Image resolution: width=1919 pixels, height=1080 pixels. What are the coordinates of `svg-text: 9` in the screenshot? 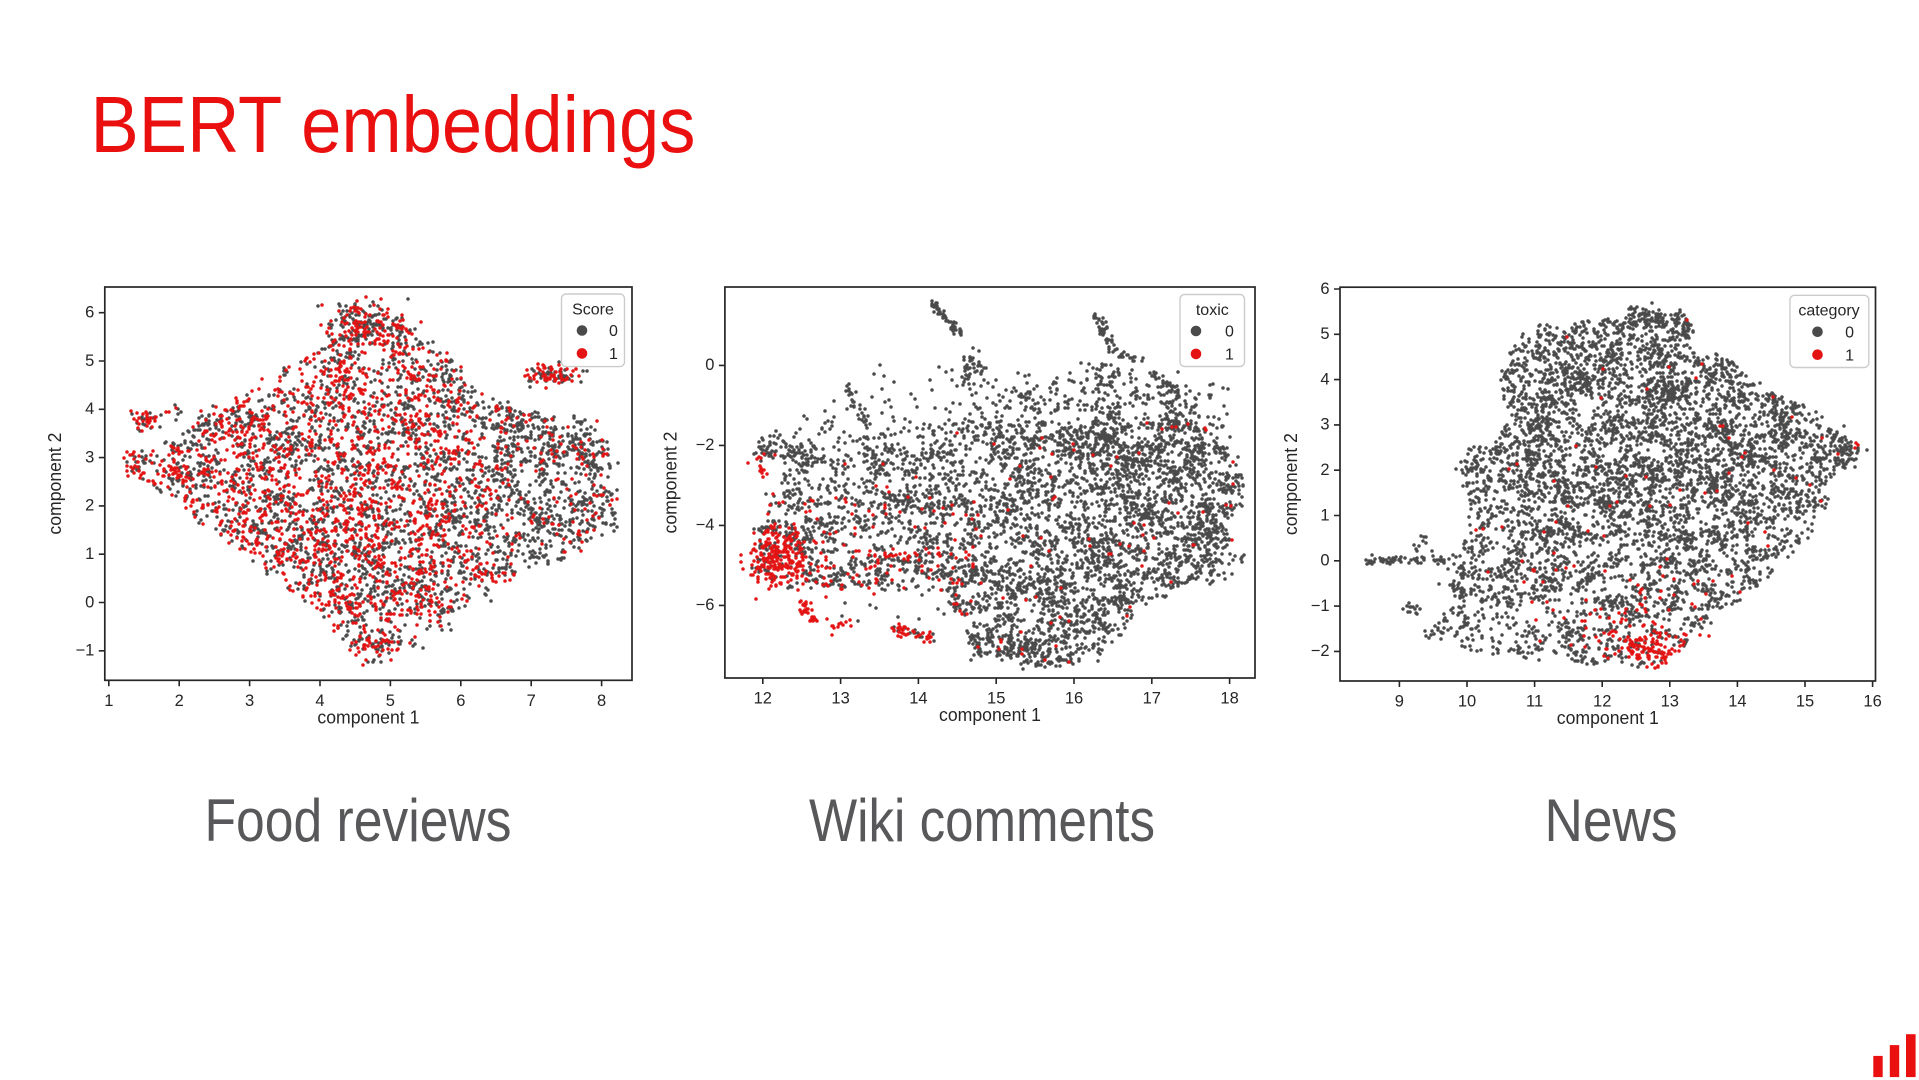 It's located at (1399, 702).